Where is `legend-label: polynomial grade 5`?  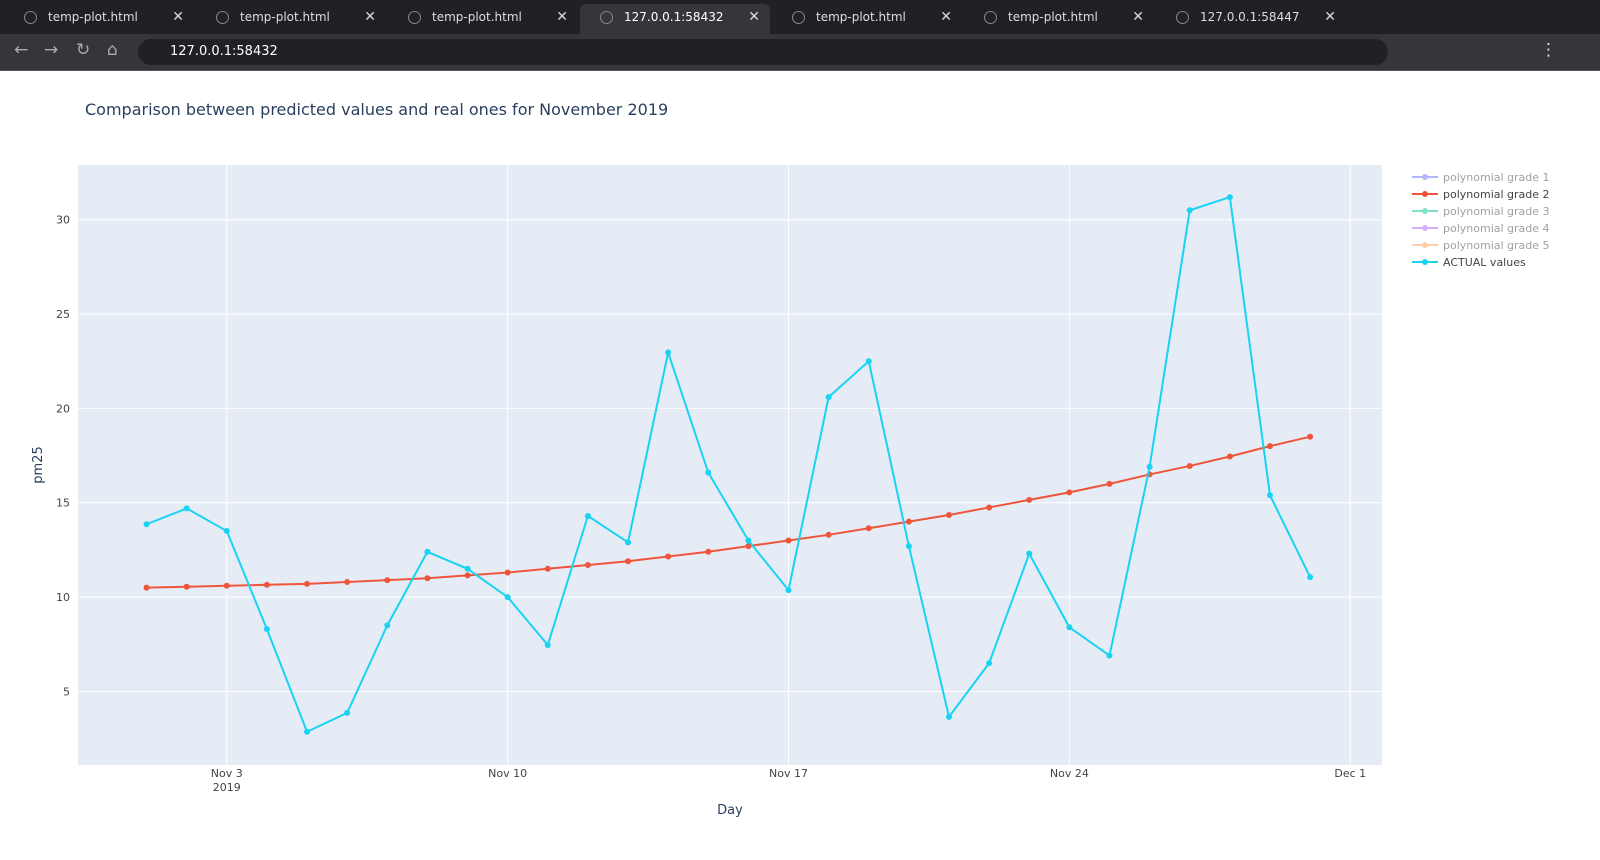 legend-label: polynomial grade 5 is located at coordinates (1496, 245).